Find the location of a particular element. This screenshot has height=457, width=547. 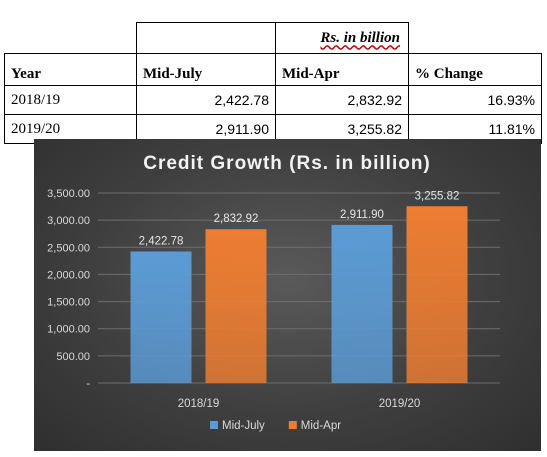

y-tick-label: 3,500.00 is located at coordinates (68, 194).